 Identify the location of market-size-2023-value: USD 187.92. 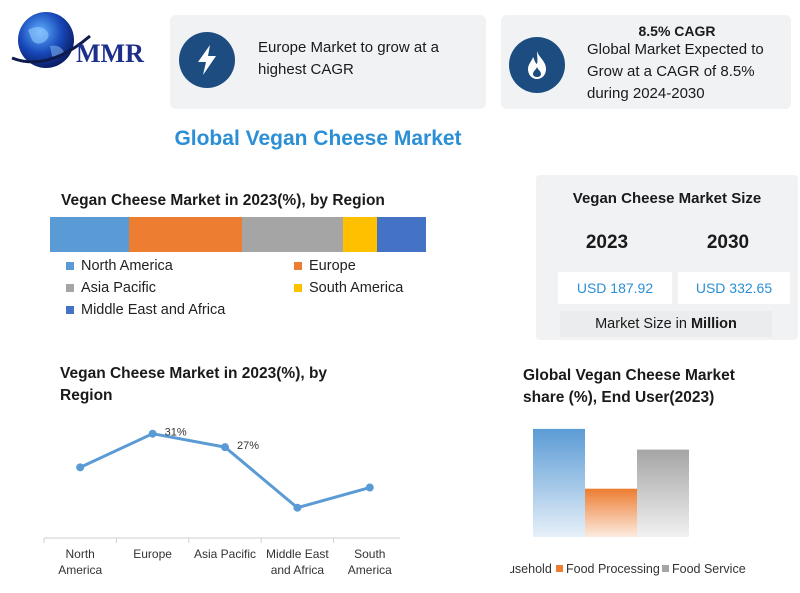
(615, 288).